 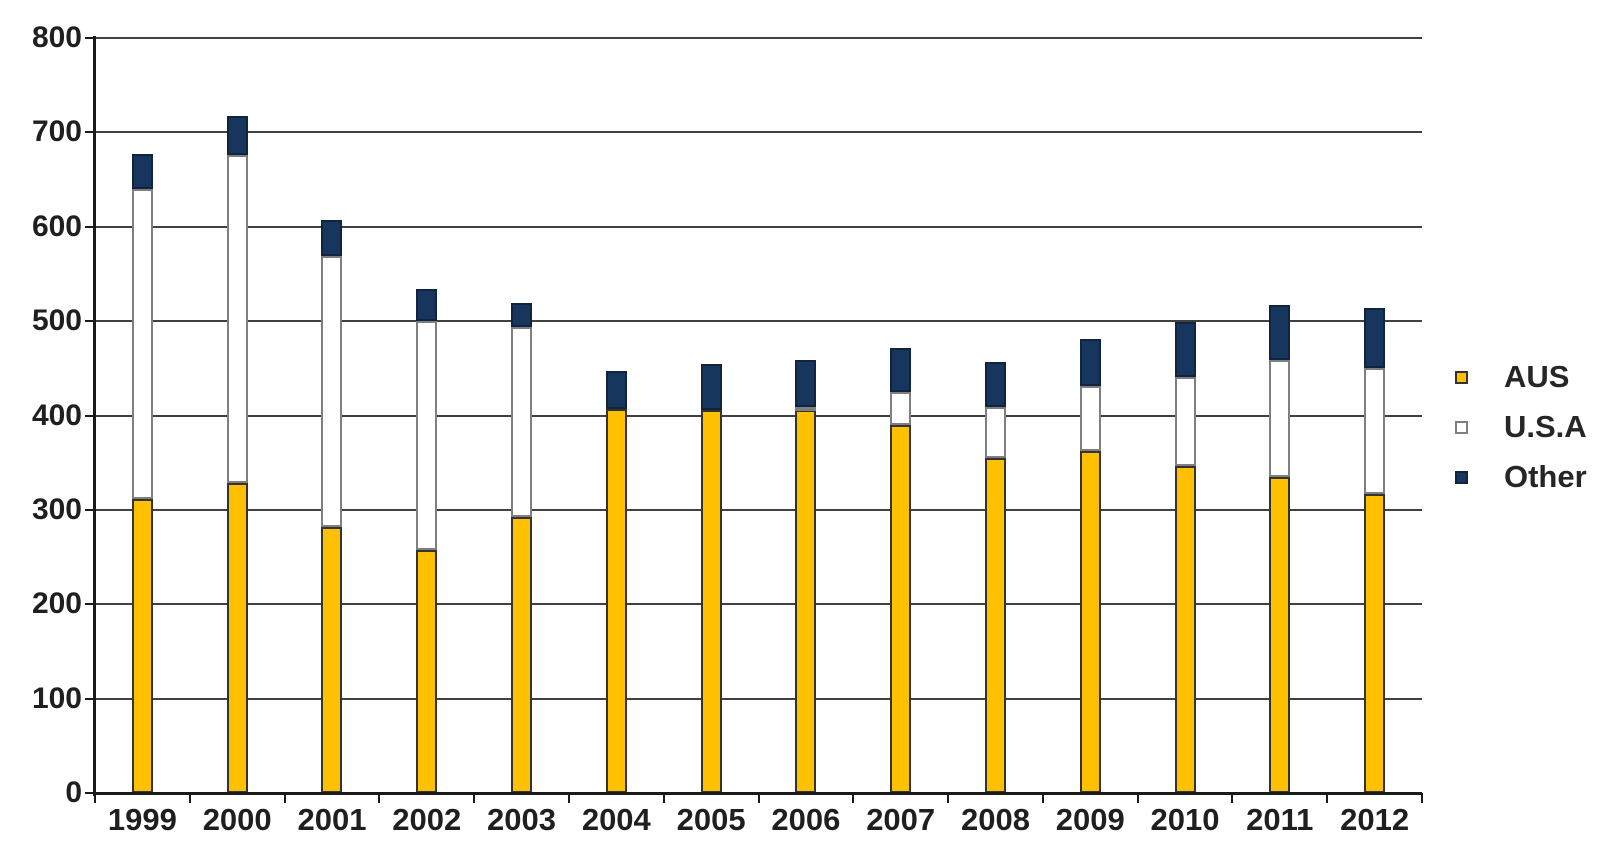 What do you see at coordinates (1280, 332) in the screenshot?
I see `bar-segment-2011-other` at bounding box center [1280, 332].